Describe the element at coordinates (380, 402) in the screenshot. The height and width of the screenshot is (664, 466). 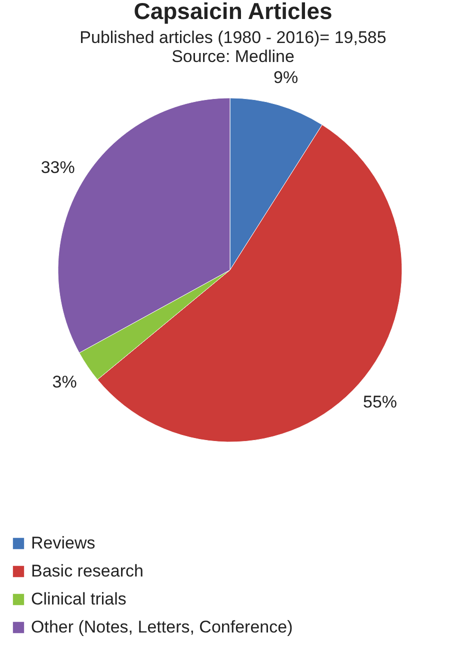
I see `data-label: 55%` at that location.